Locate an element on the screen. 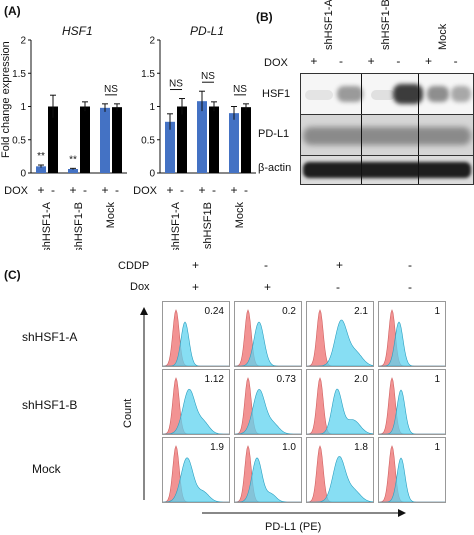 Image resolution: width=474 pixels, height=535 pixels. flow-histogram: 2.1 is located at coordinates (340, 334).